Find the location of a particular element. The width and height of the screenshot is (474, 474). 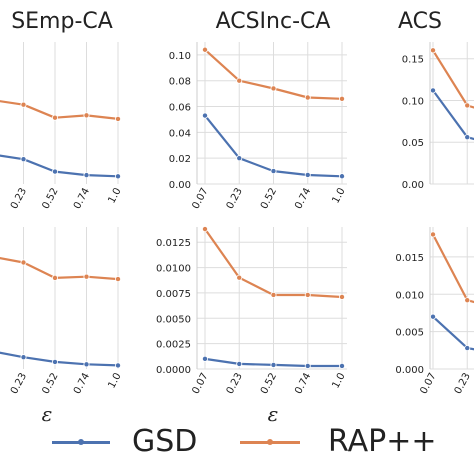

y-tick-label: 0.08 is located at coordinates (180, 82).